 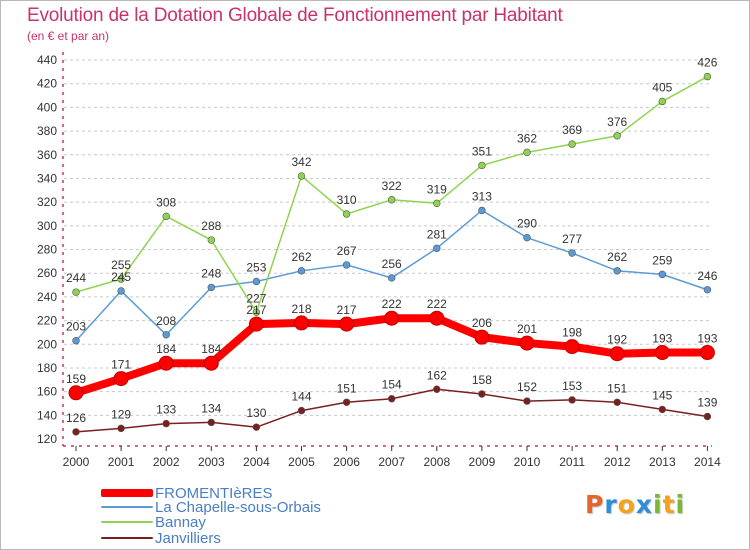 I want to click on legend-label: FROMENTIèRES, so click(x=214, y=493).